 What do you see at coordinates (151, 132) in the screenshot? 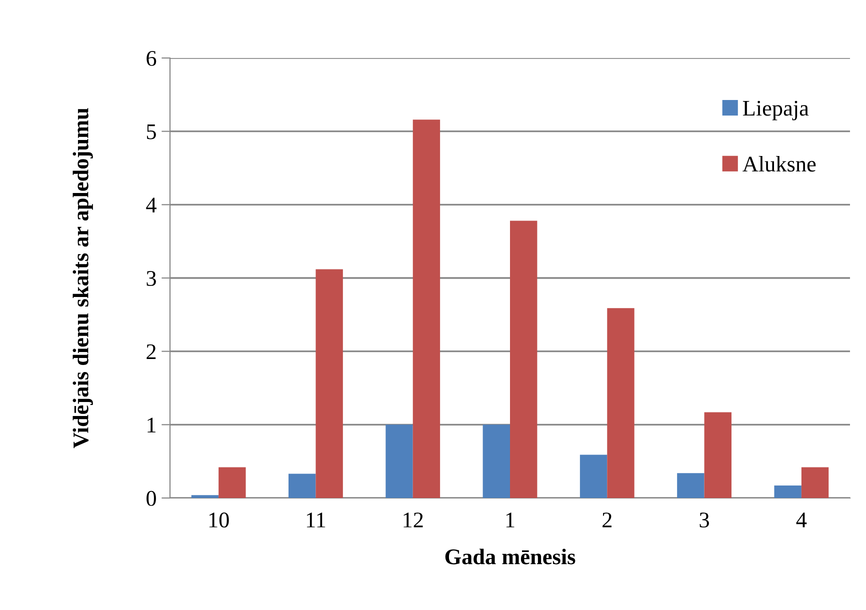
I see `y-tick-label: 5` at bounding box center [151, 132].